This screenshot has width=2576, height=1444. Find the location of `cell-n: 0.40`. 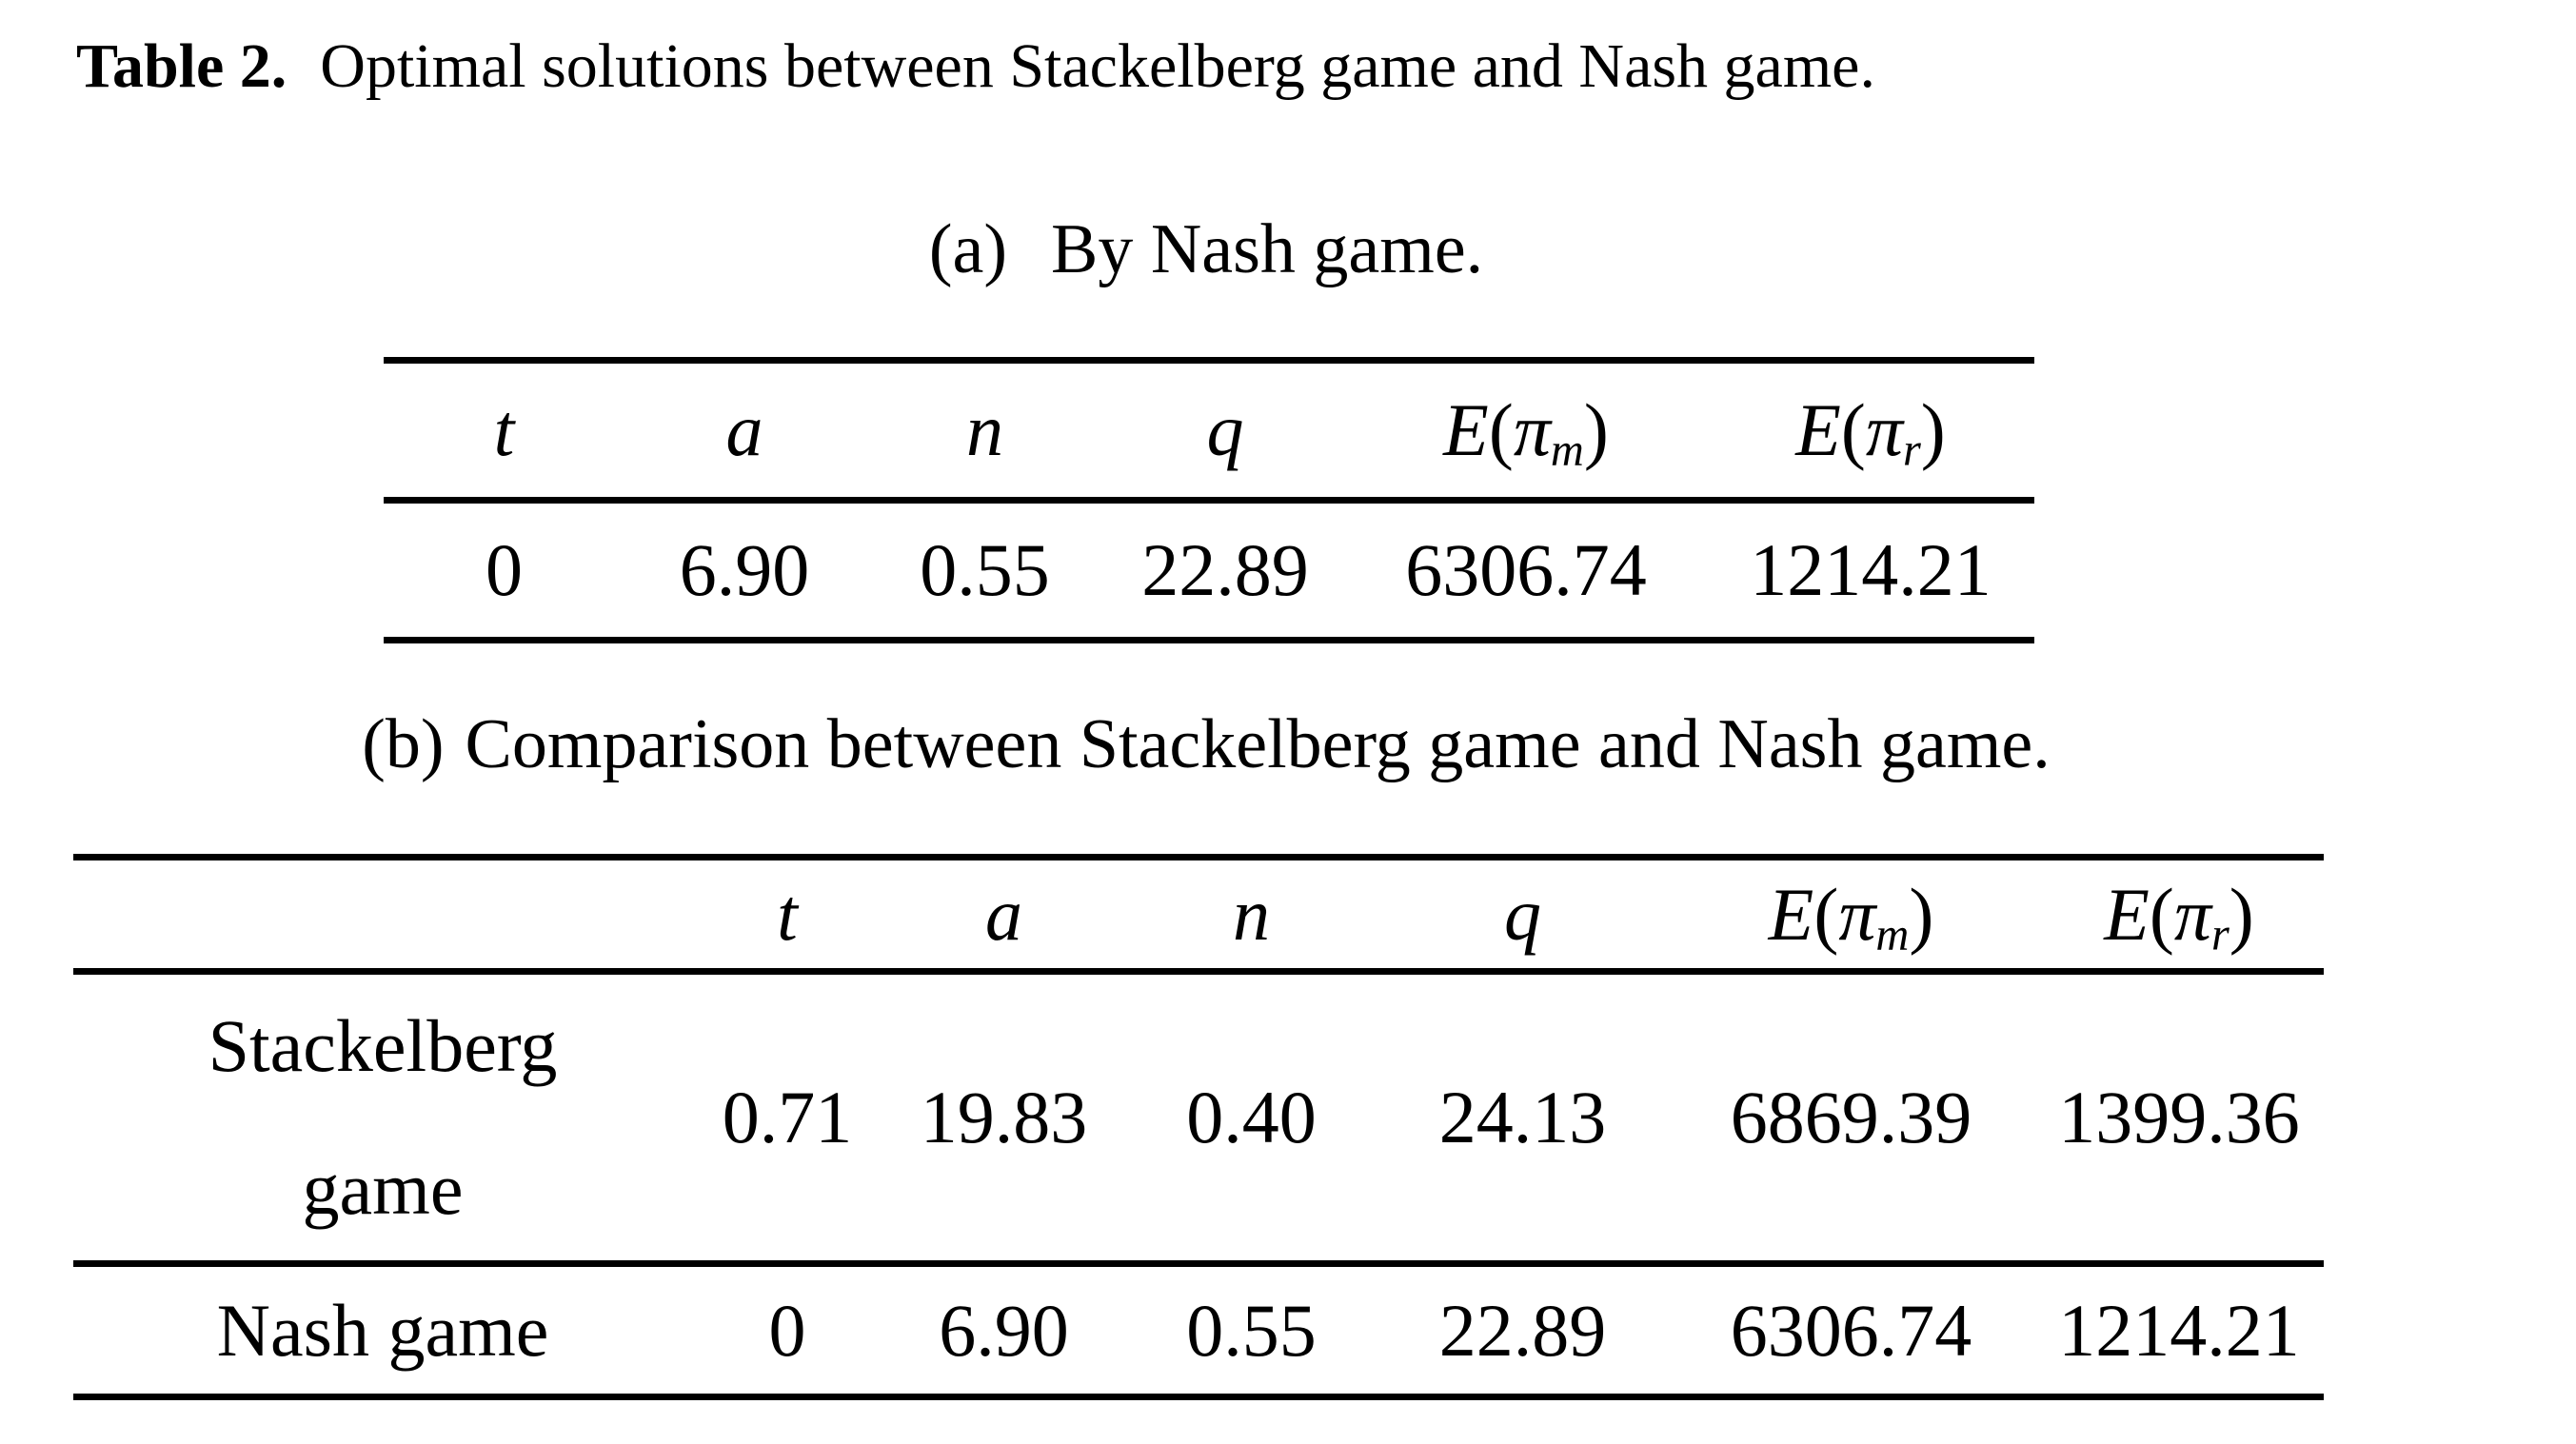

cell-n: 0.40 is located at coordinates (1251, 1117).